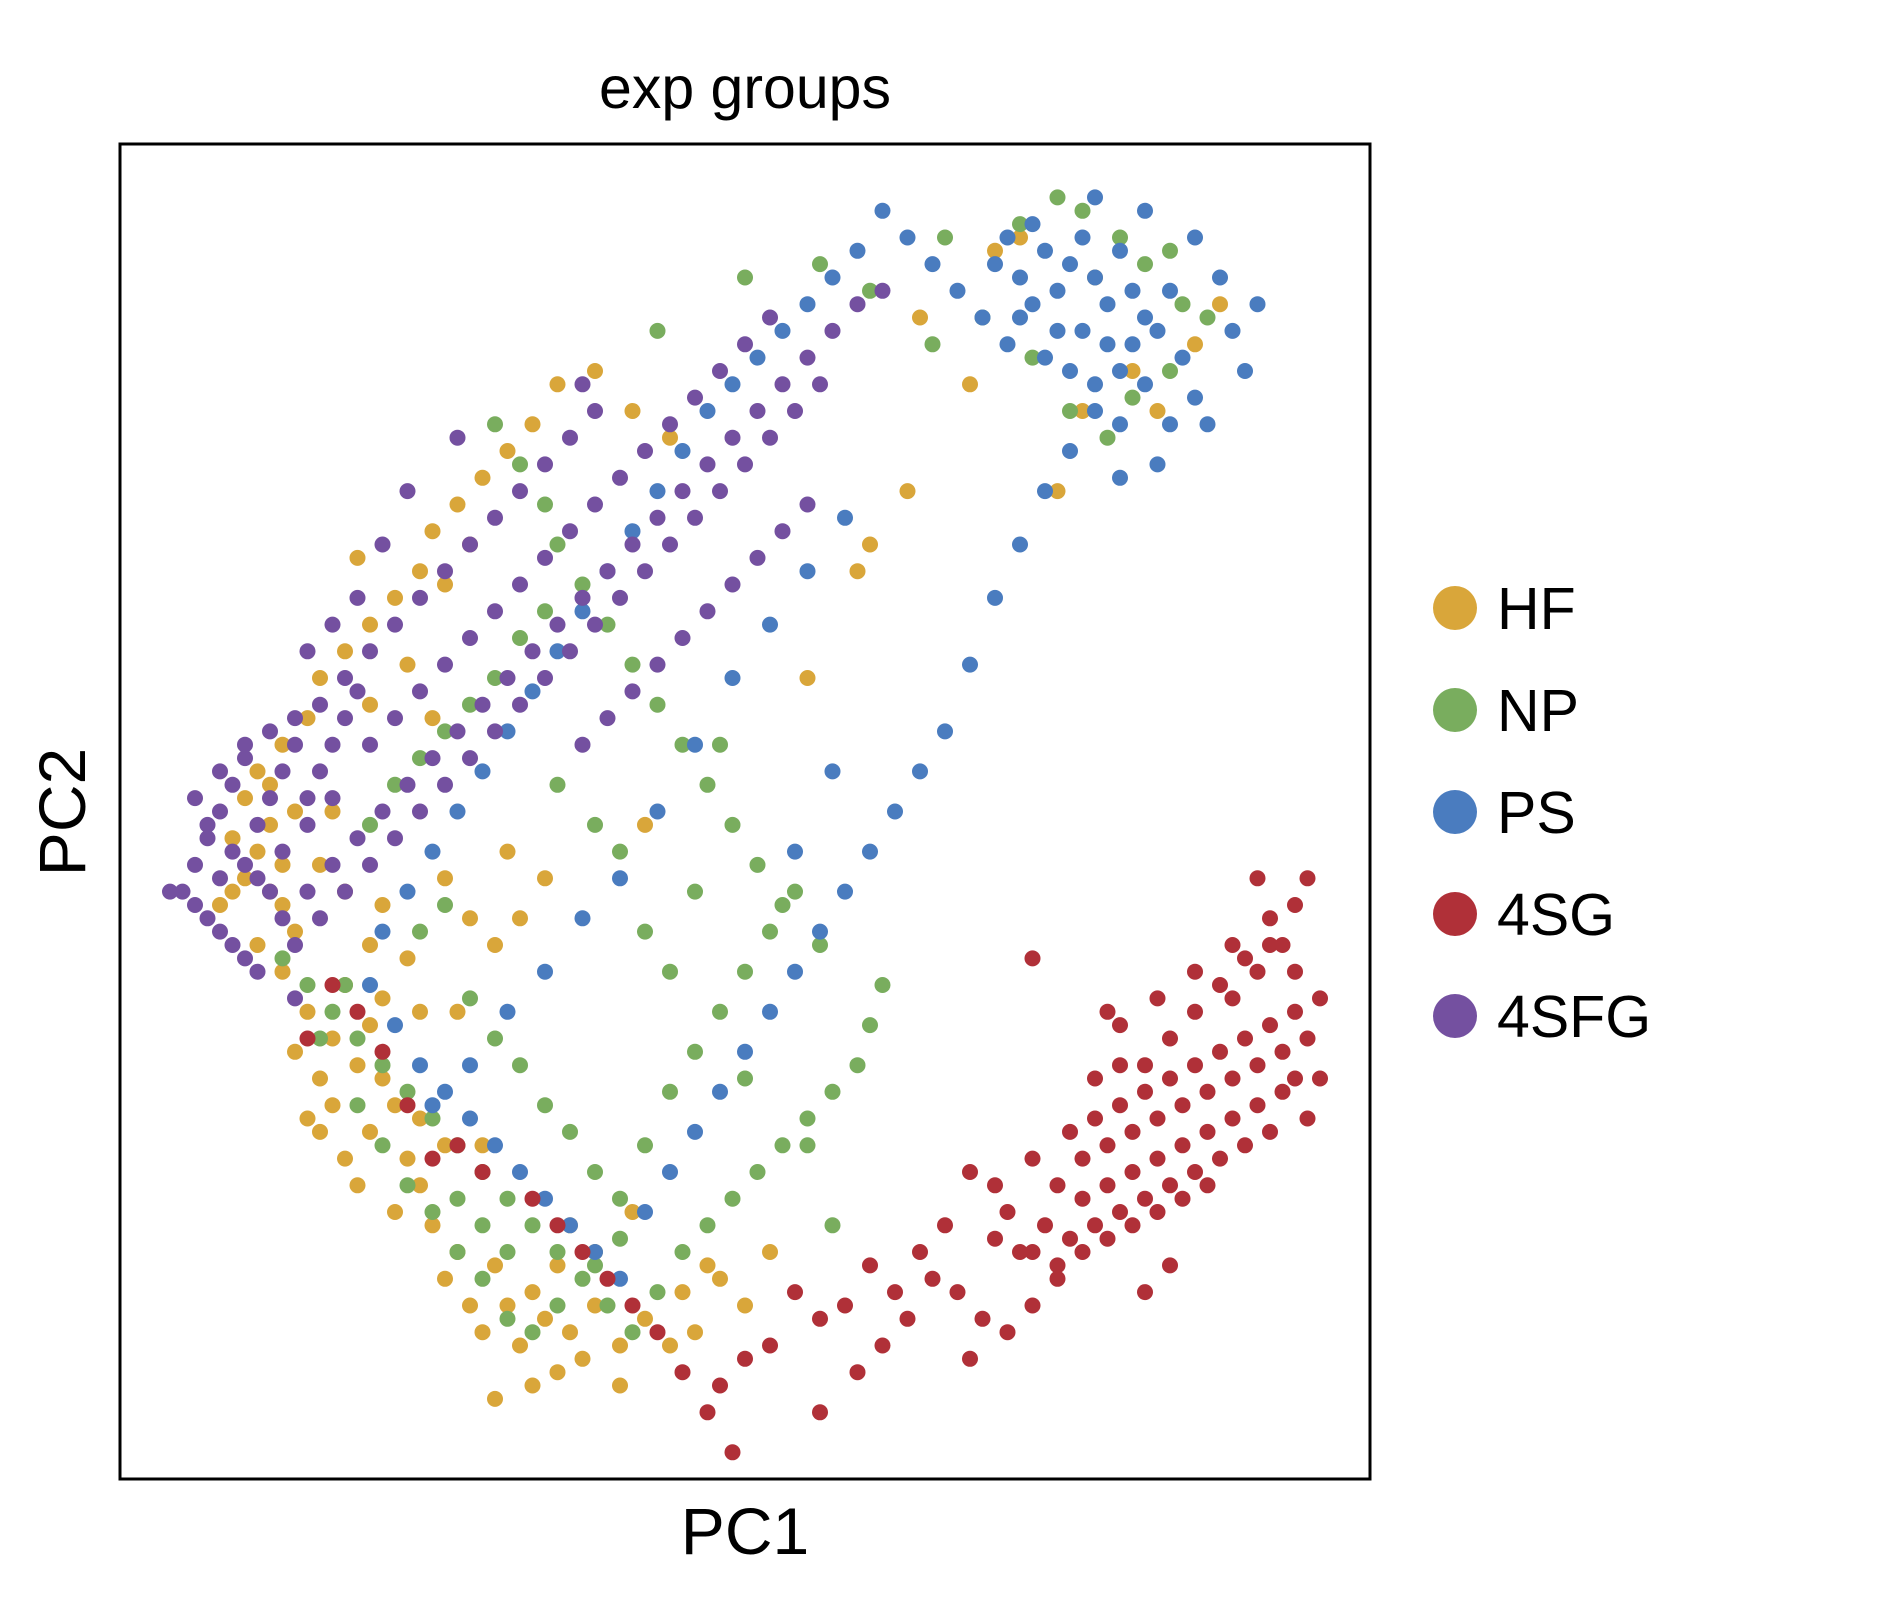 The image size is (1897, 1600). Describe the element at coordinates (745, 88) in the screenshot. I see `chart-title: exp groups` at that location.